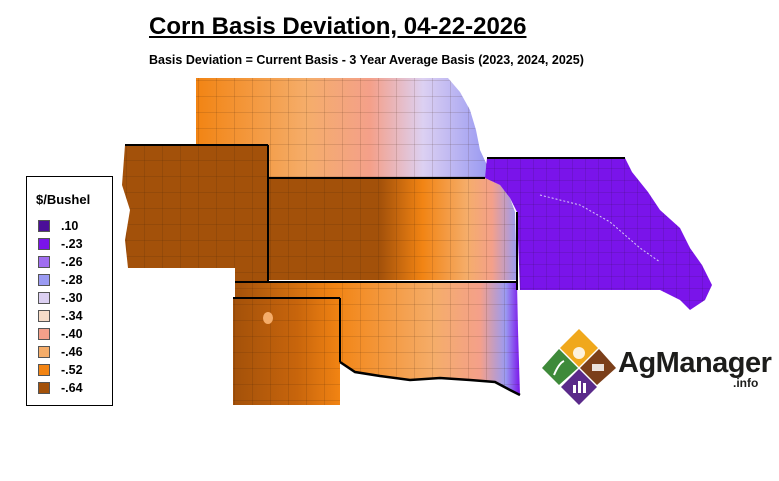  I want to click on region-missouri, so click(598, 234).